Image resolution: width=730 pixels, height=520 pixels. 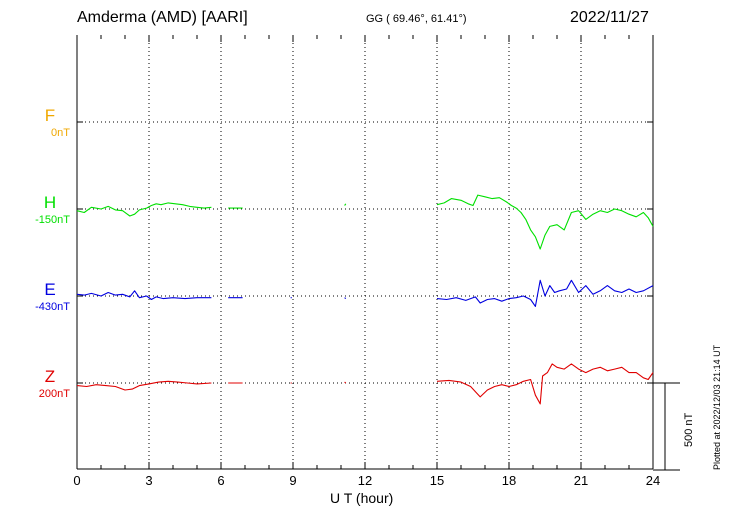 I want to click on x-tick-label: 3, so click(x=149, y=480).